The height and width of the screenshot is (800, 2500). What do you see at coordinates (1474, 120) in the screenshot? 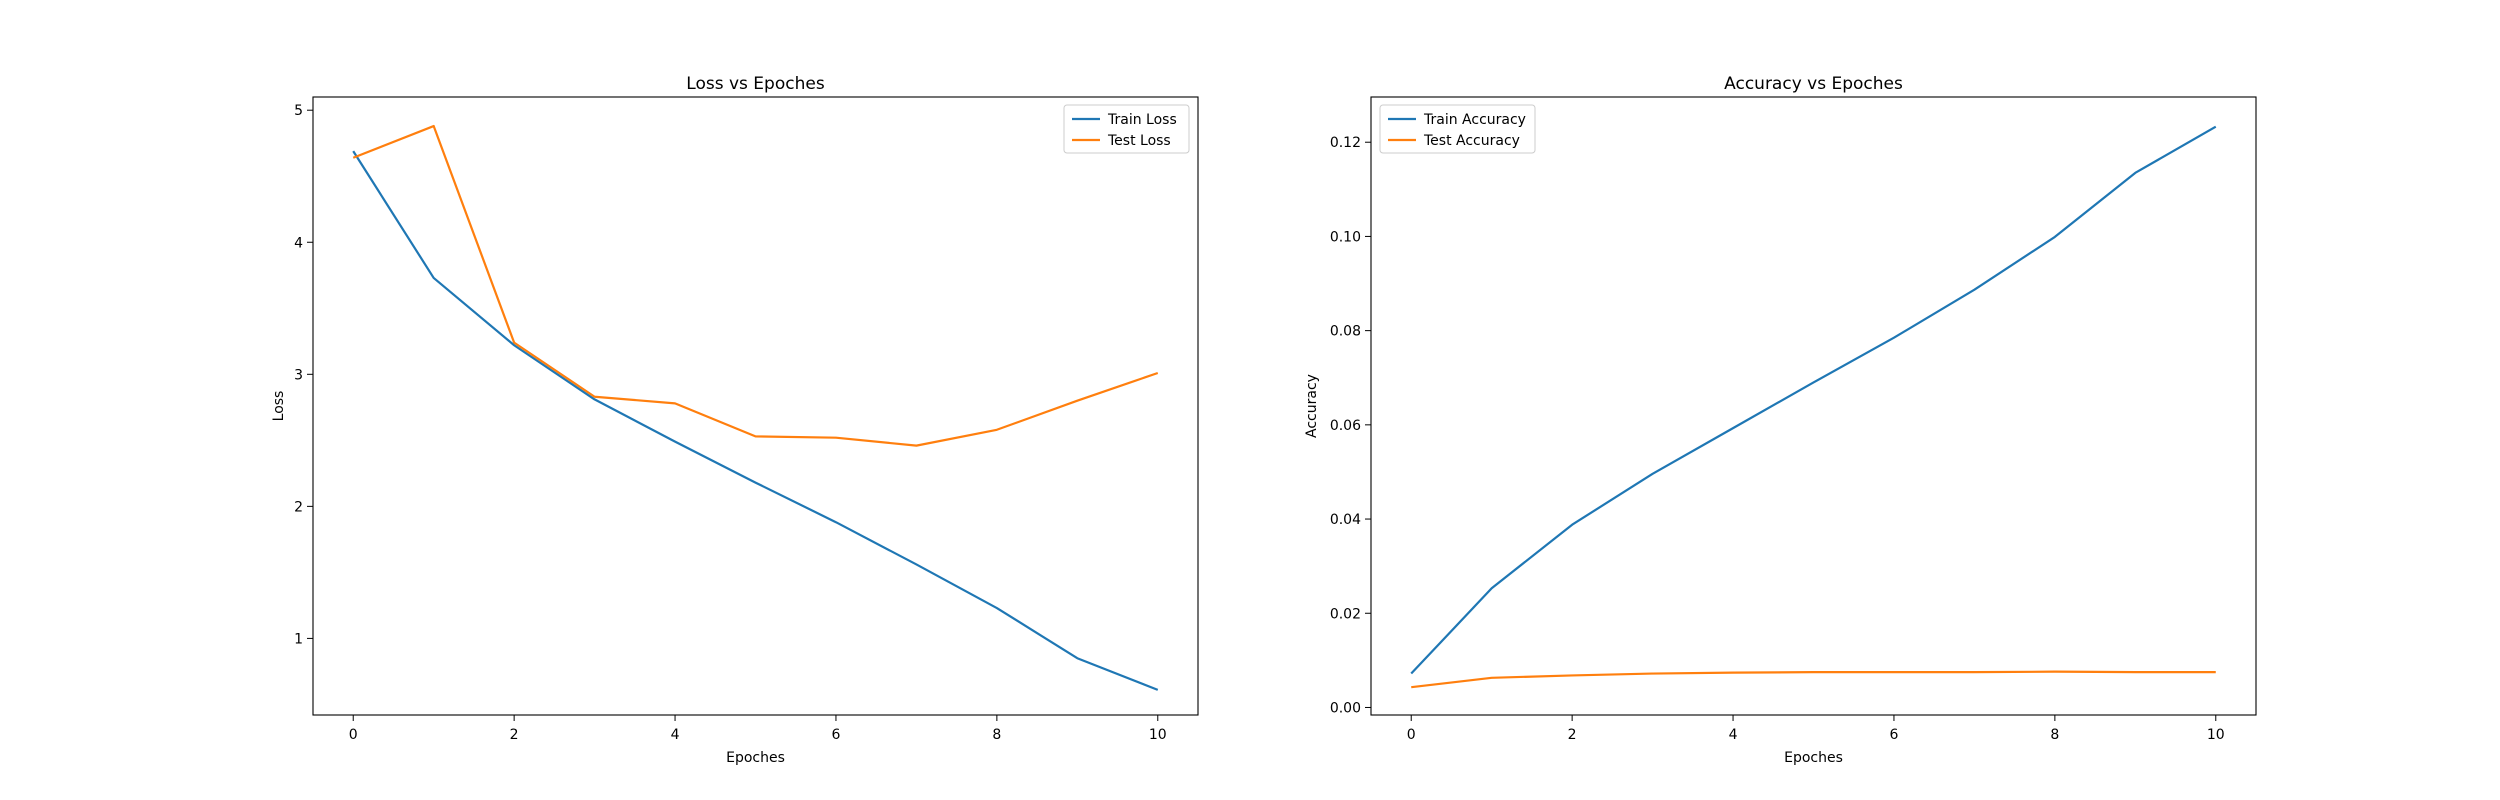
I see `legend-label: Train Accuracy` at bounding box center [1474, 120].